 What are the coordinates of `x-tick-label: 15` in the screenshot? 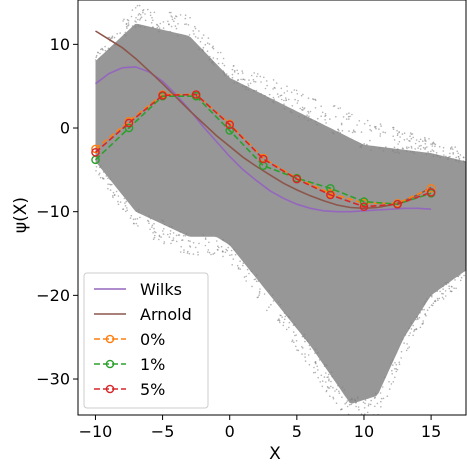 It's located at (431, 431).